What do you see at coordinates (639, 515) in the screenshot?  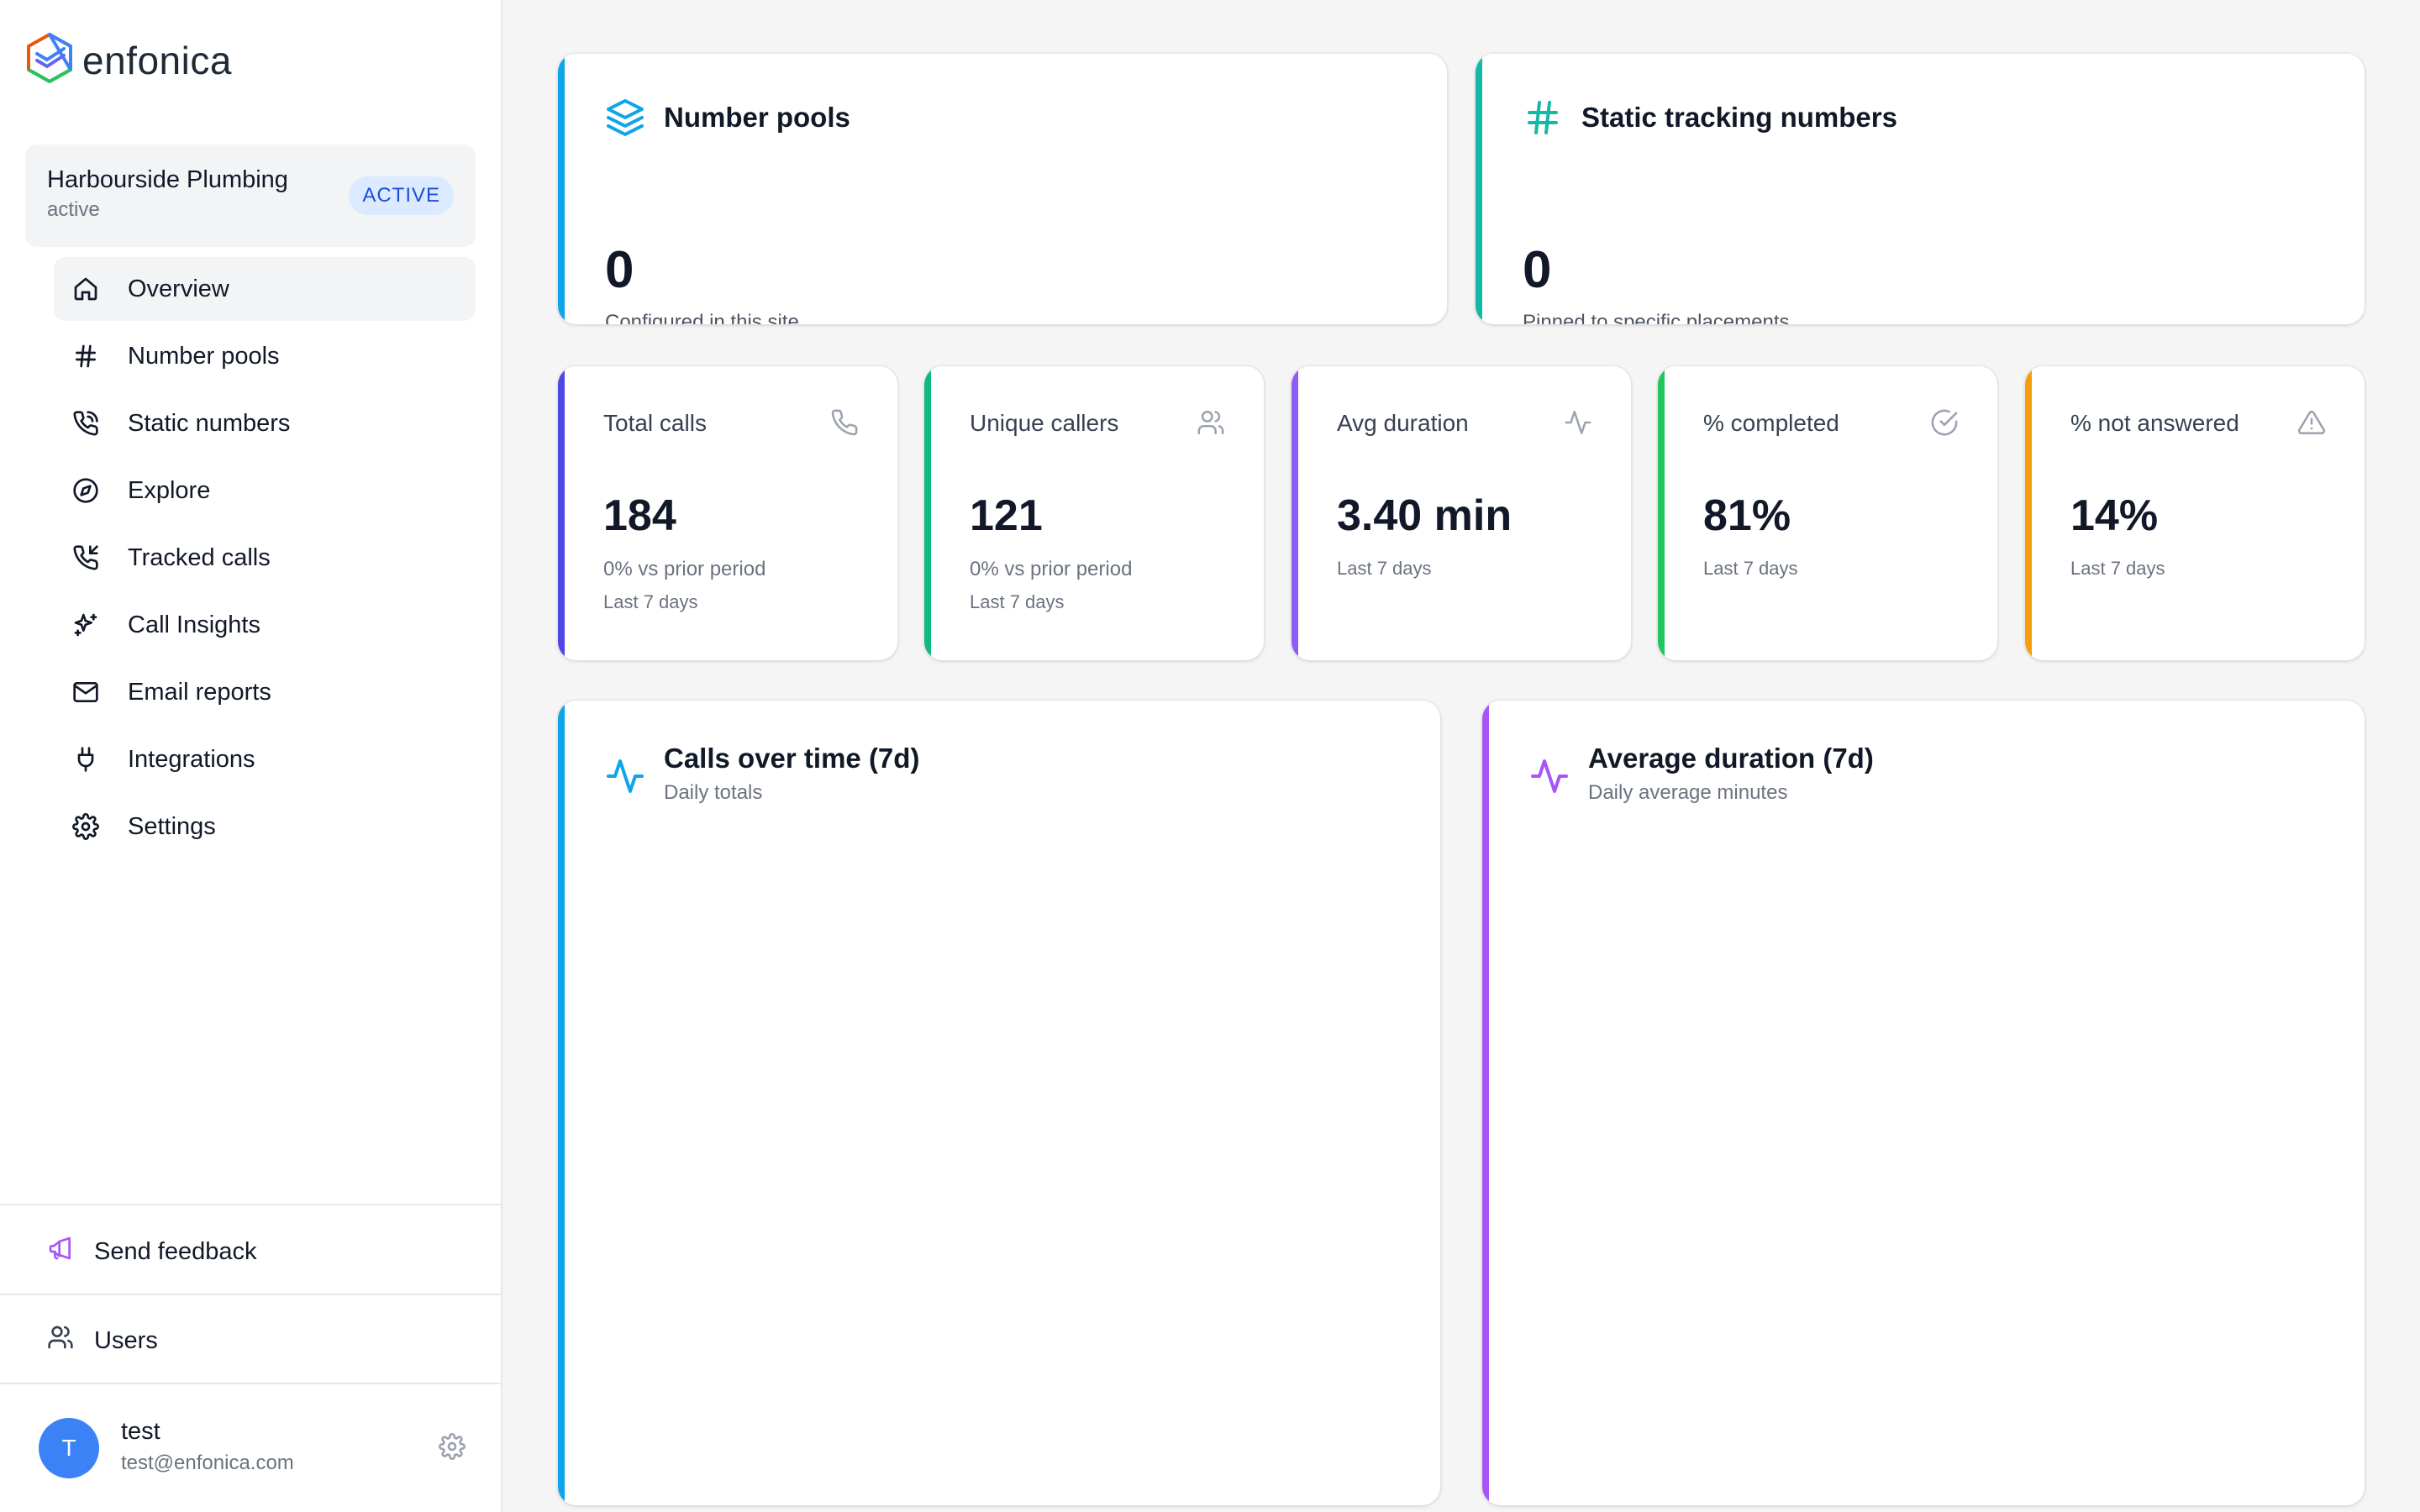 I see `stat-value: 184` at bounding box center [639, 515].